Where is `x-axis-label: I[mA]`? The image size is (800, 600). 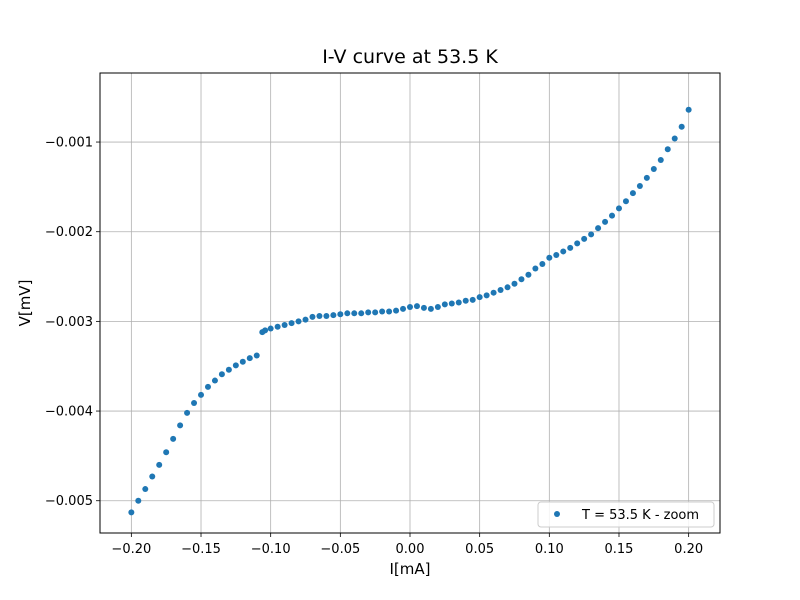 x-axis-label: I[mA] is located at coordinates (409, 569).